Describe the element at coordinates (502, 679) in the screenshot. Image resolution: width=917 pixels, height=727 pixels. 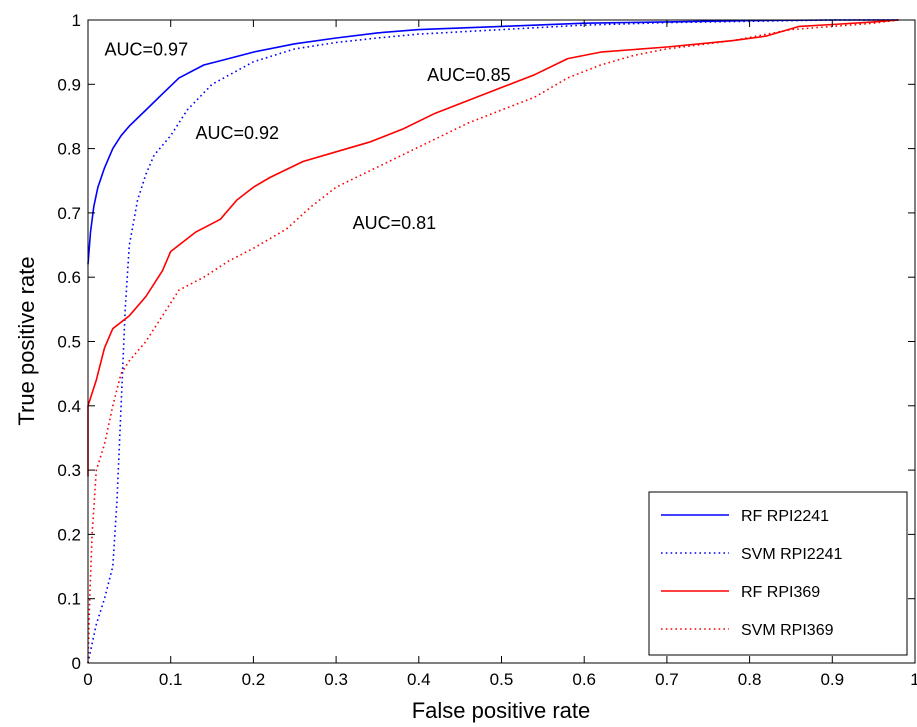
I see `x-tick-label: 0.5` at that location.